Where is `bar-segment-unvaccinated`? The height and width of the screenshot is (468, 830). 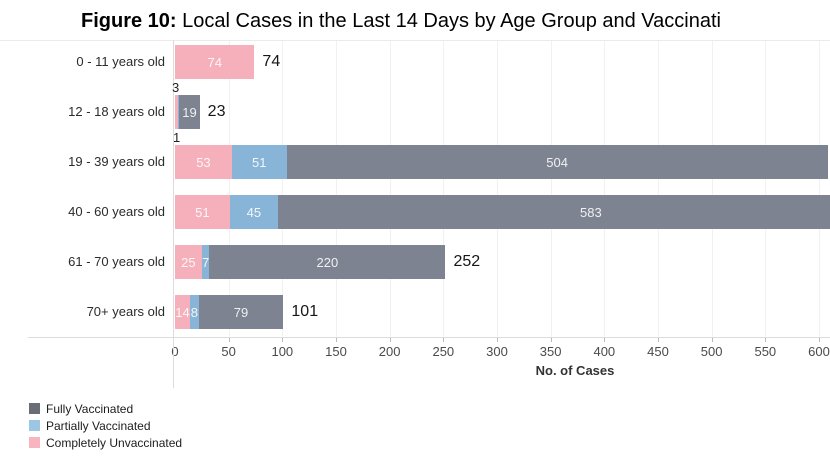 bar-segment-unvaccinated is located at coordinates (177, 112).